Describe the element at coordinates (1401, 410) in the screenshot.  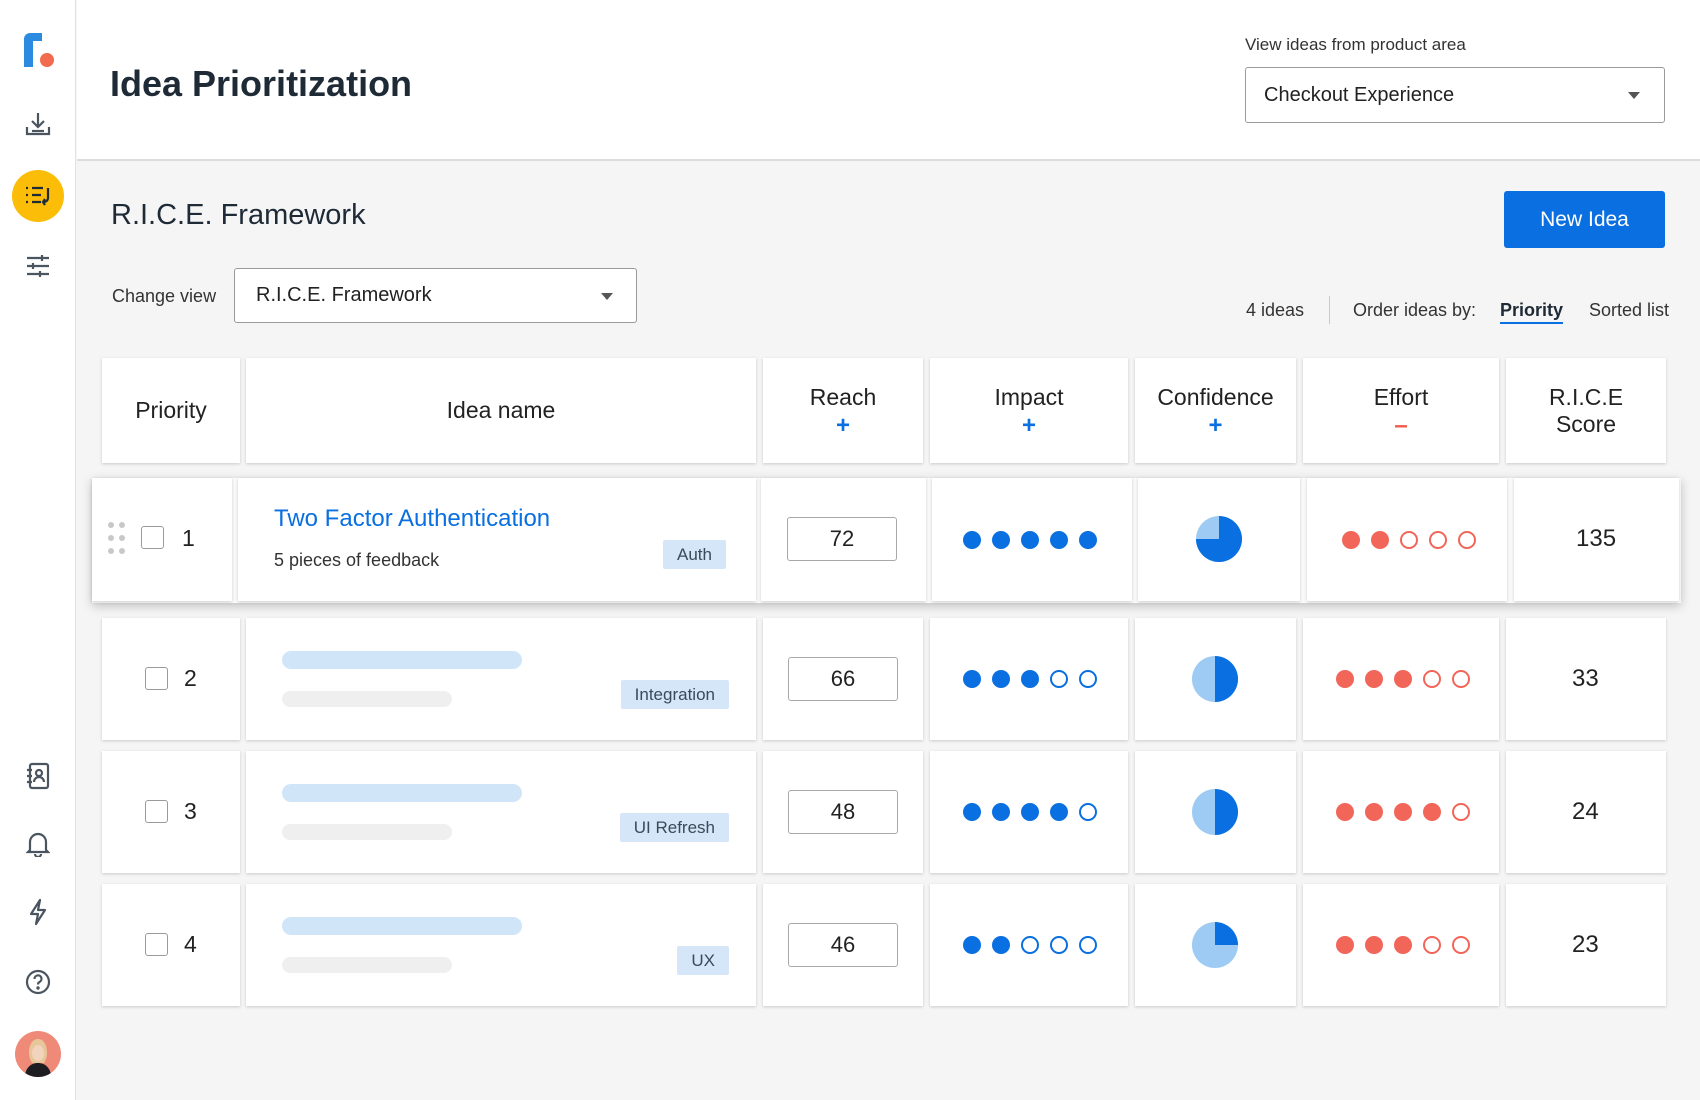
I see `header-effort: Effort –` at that location.